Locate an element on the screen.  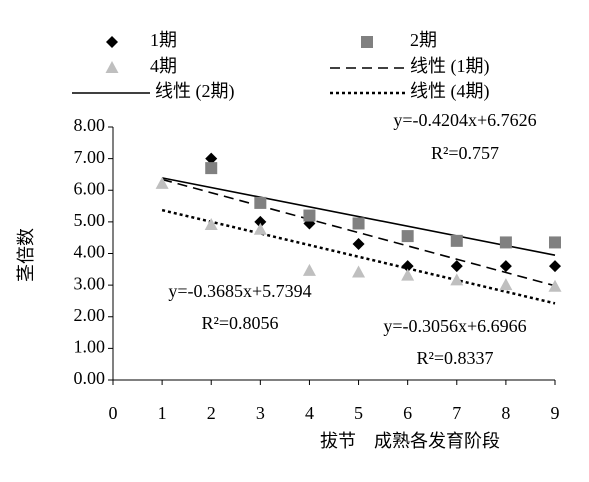
trend-r2: R²=0.8337 is located at coordinates (454, 358).